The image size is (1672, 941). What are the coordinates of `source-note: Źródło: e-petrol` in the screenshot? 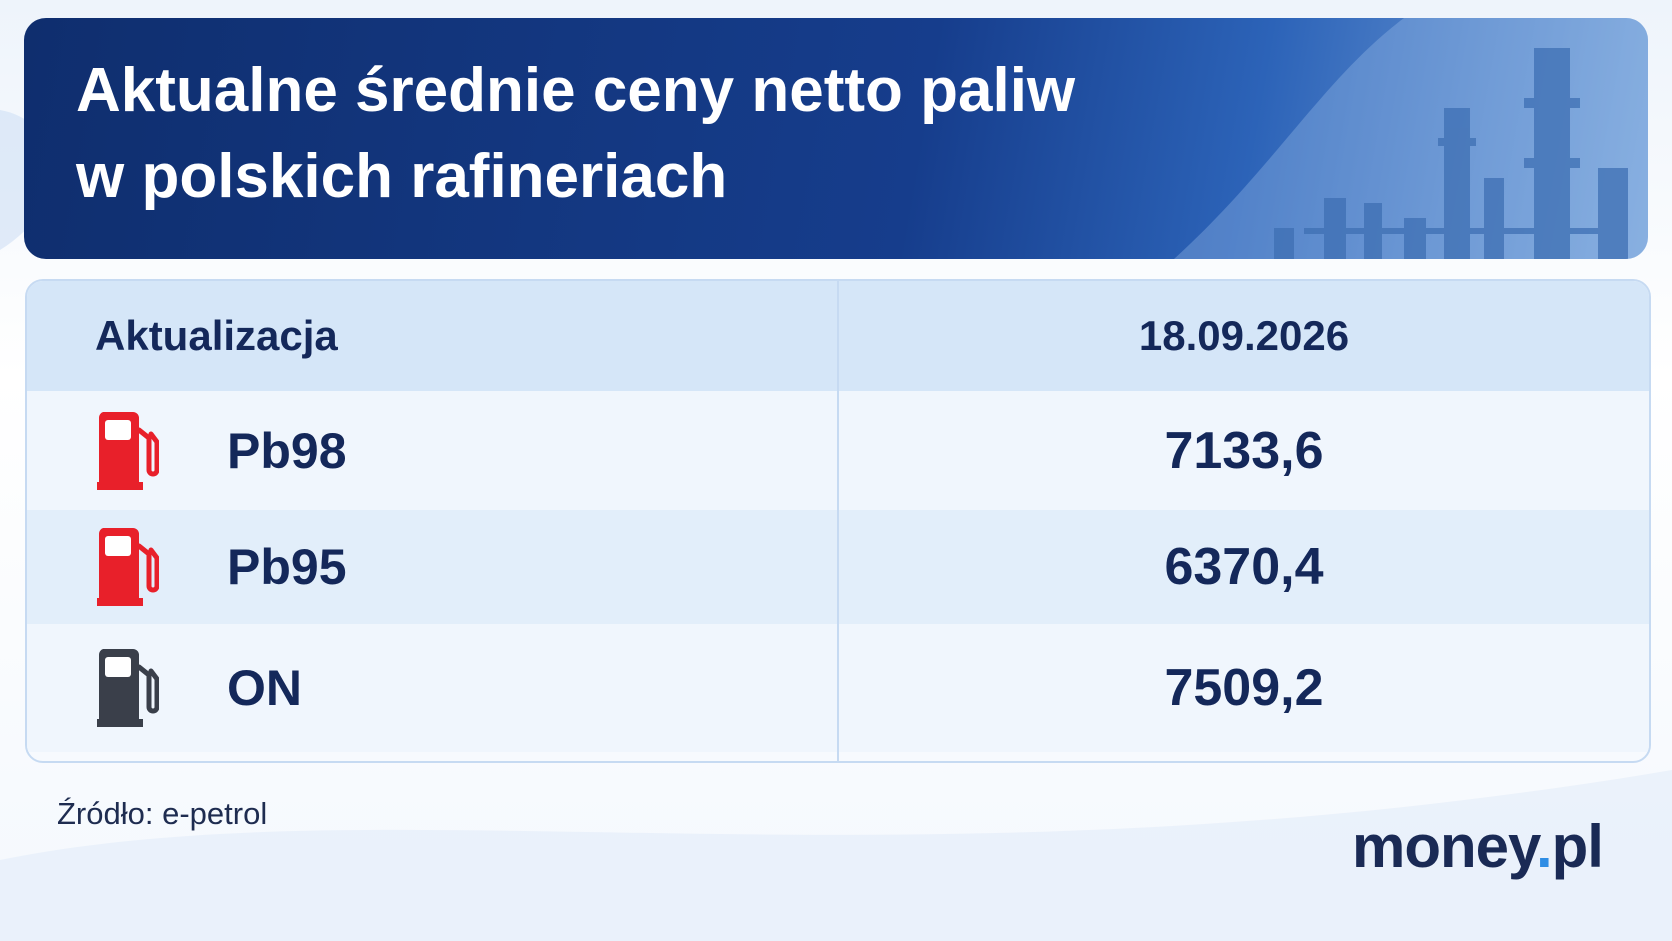 It's located at (162, 813).